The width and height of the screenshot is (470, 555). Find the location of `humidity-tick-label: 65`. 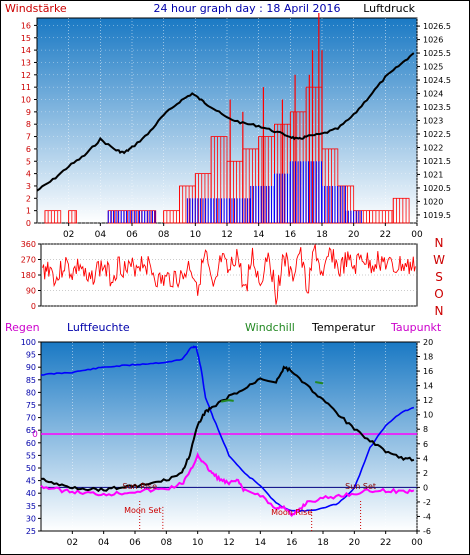

humidity-tick-label: 65 is located at coordinates (31, 430).